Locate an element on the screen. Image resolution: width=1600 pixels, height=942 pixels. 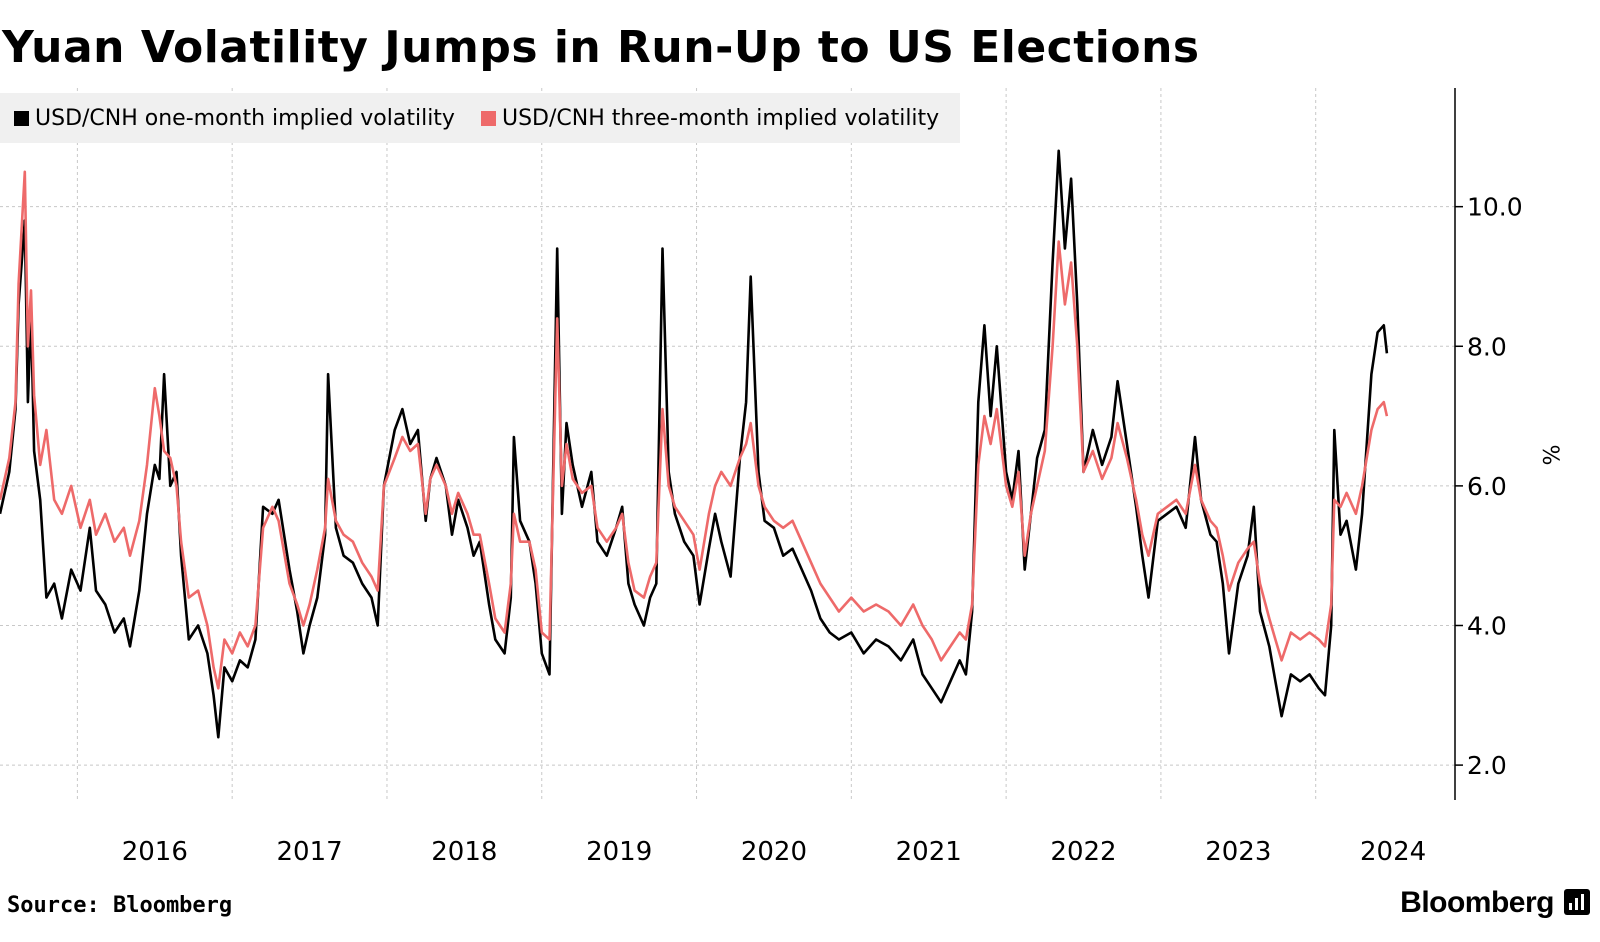
x-tick-label: 2020 is located at coordinates (774, 852).